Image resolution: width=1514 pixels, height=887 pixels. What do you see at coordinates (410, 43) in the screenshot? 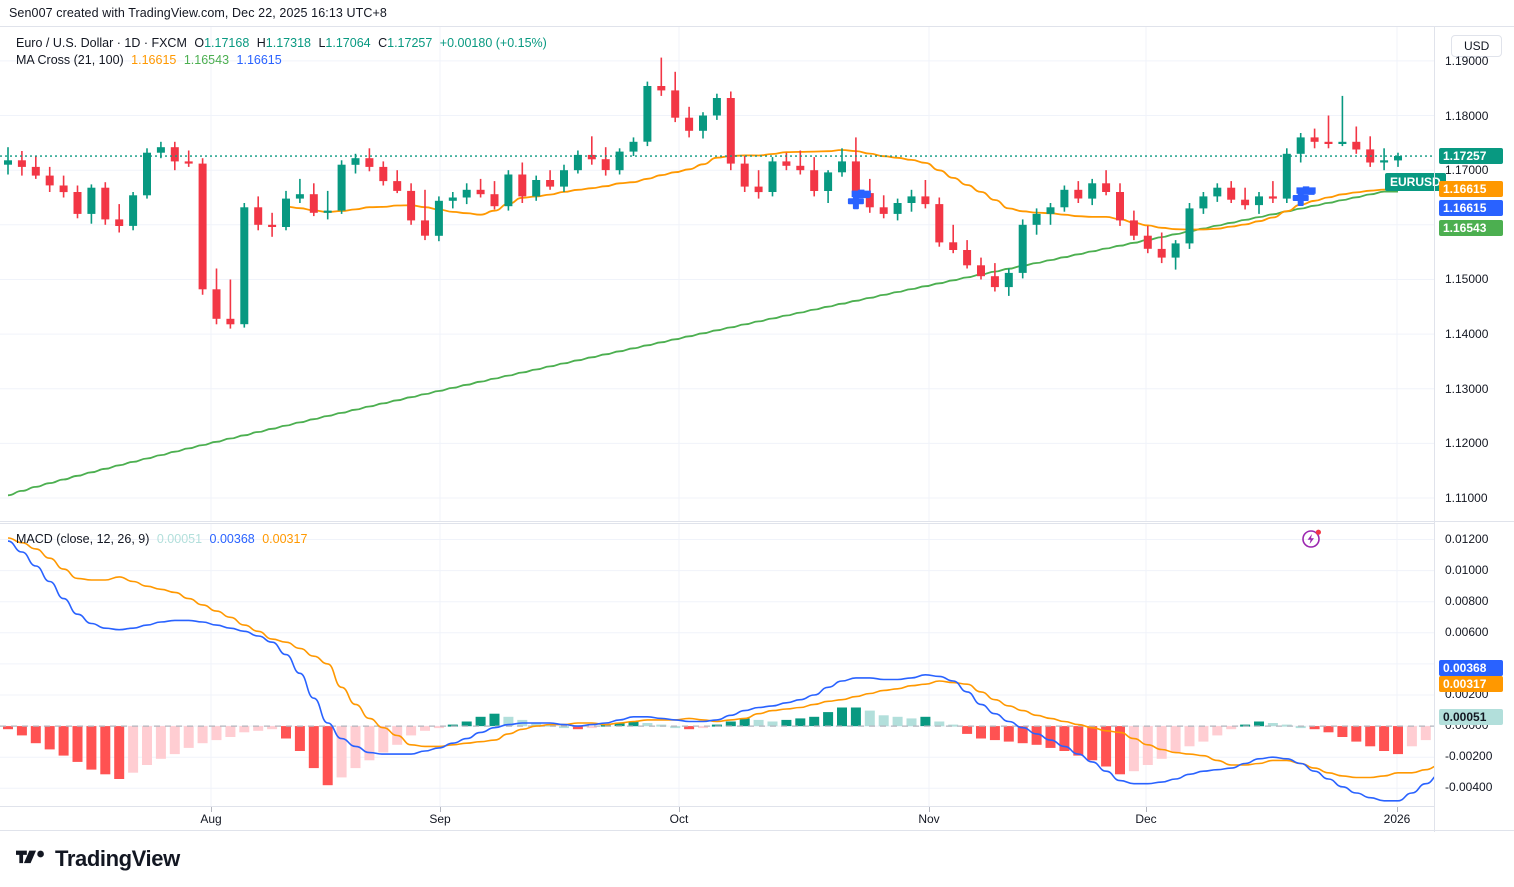
I see `ohlc-c-value: 1.17257` at bounding box center [410, 43].